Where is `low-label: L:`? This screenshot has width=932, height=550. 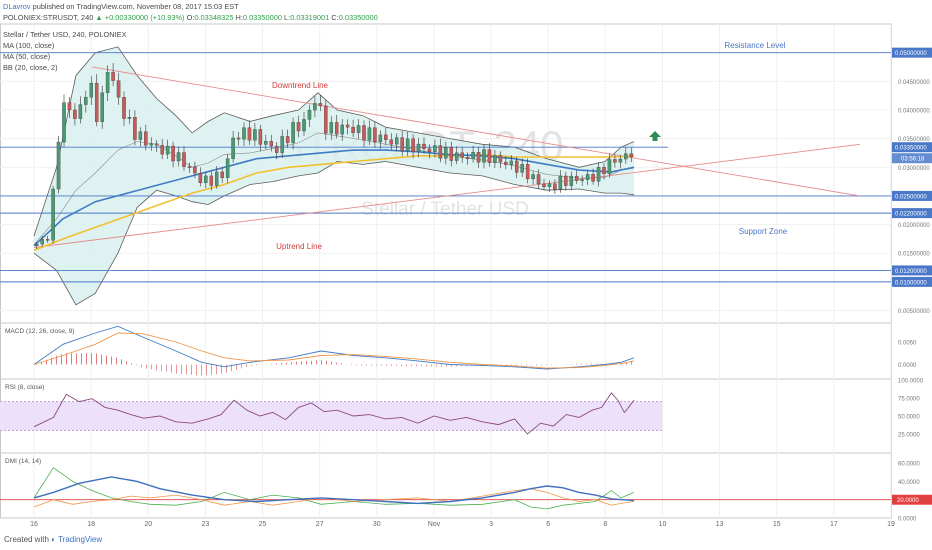 low-label: L: is located at coordinates (287, 17).